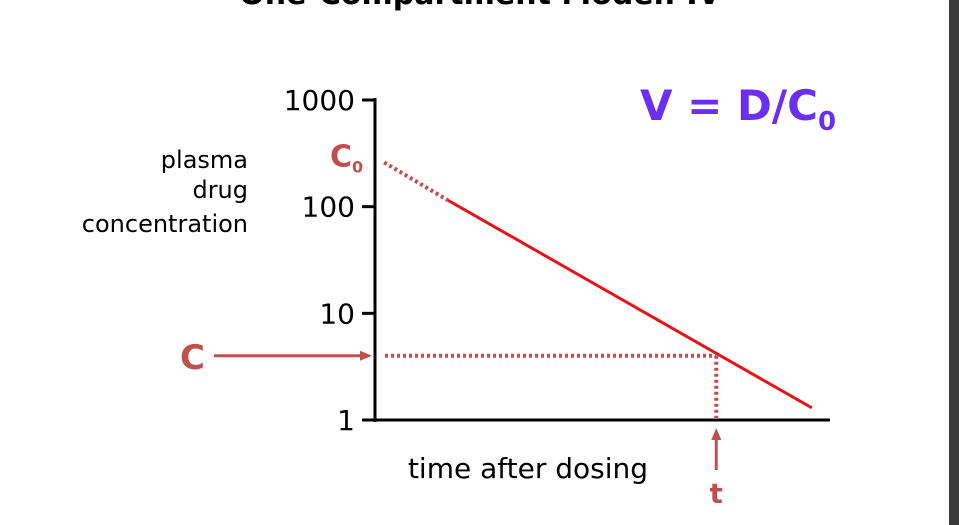 The height and width of the screenshot is (525, 959). I want to click on chart-title: One-Compartment Model: IV, so click(480, 6).